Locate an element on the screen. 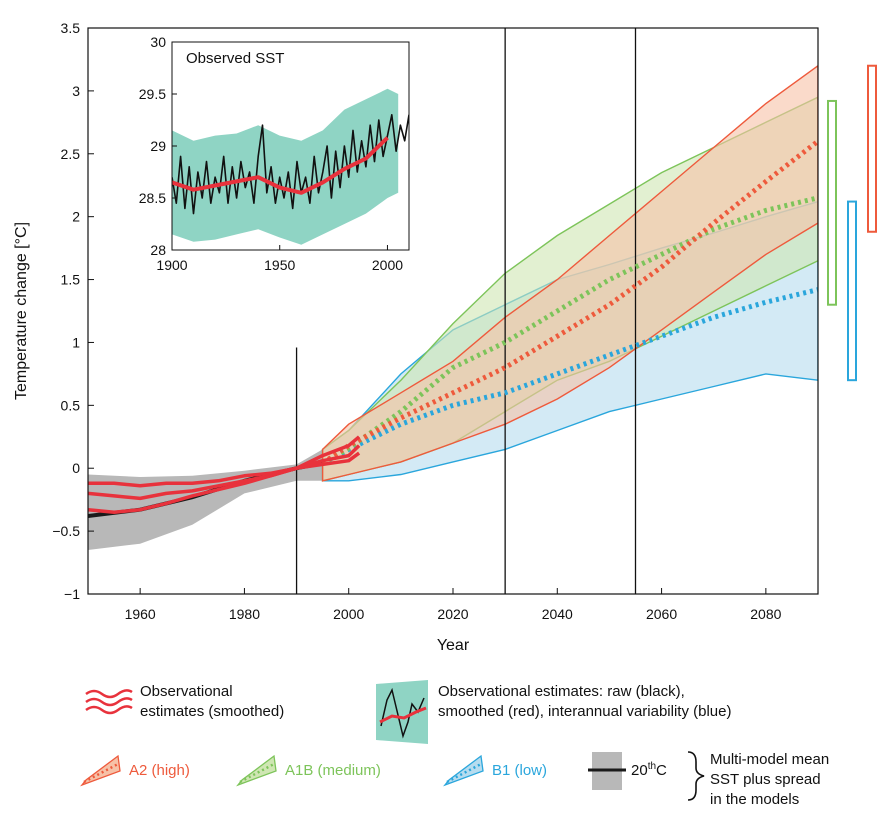 The width and height of the screenshot is (886, 823). inset-variability-band is located at coordinates (285, 166).